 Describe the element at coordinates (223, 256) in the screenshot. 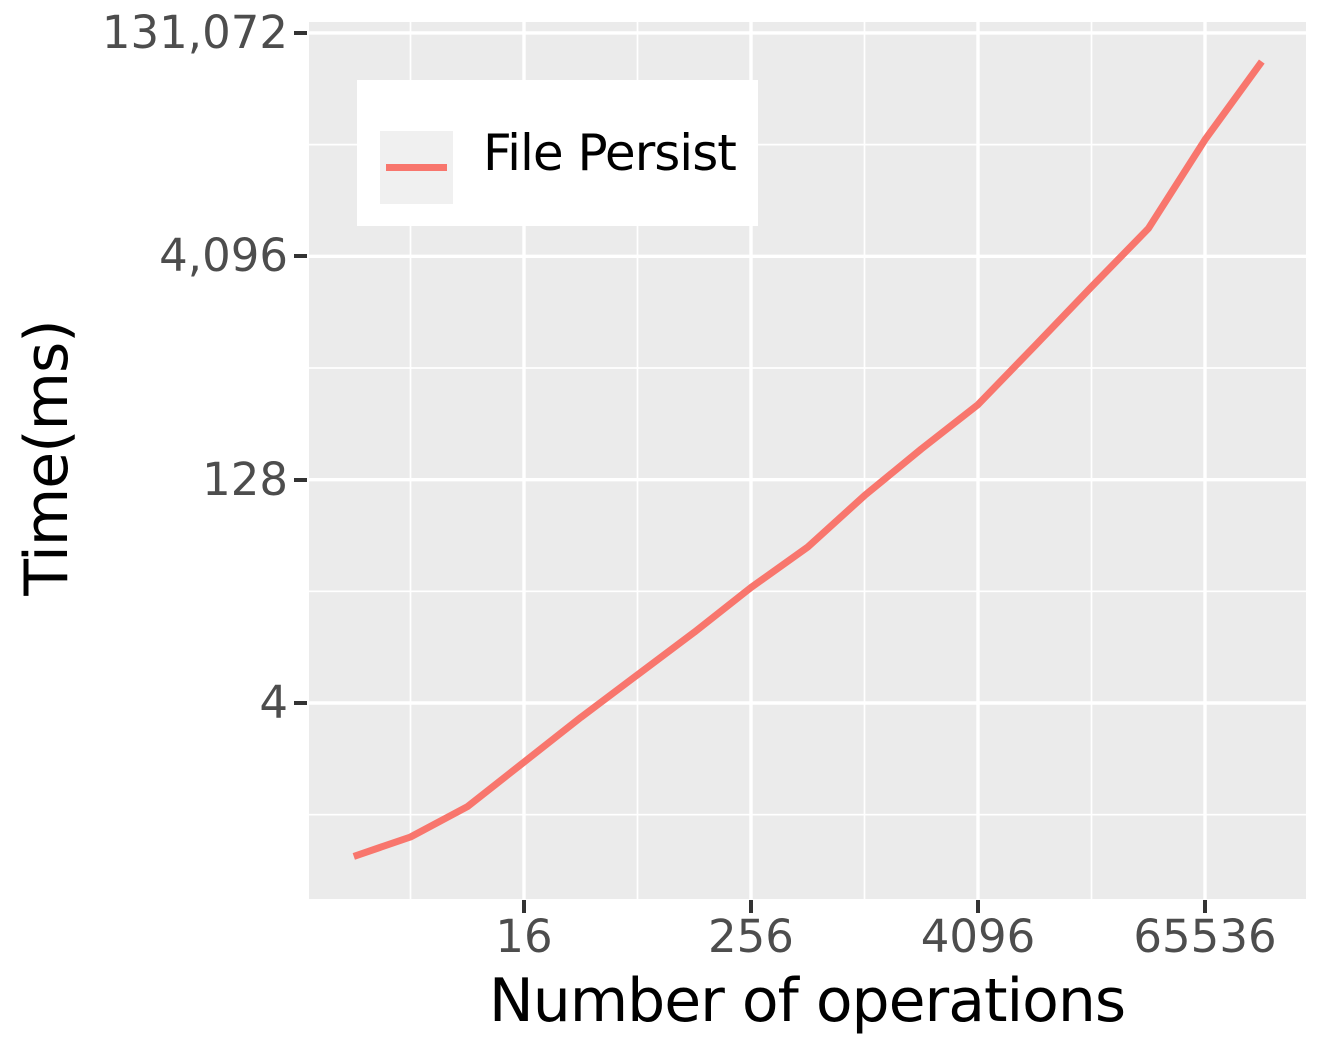

I see `y-tick-label: 4,096` at that location.